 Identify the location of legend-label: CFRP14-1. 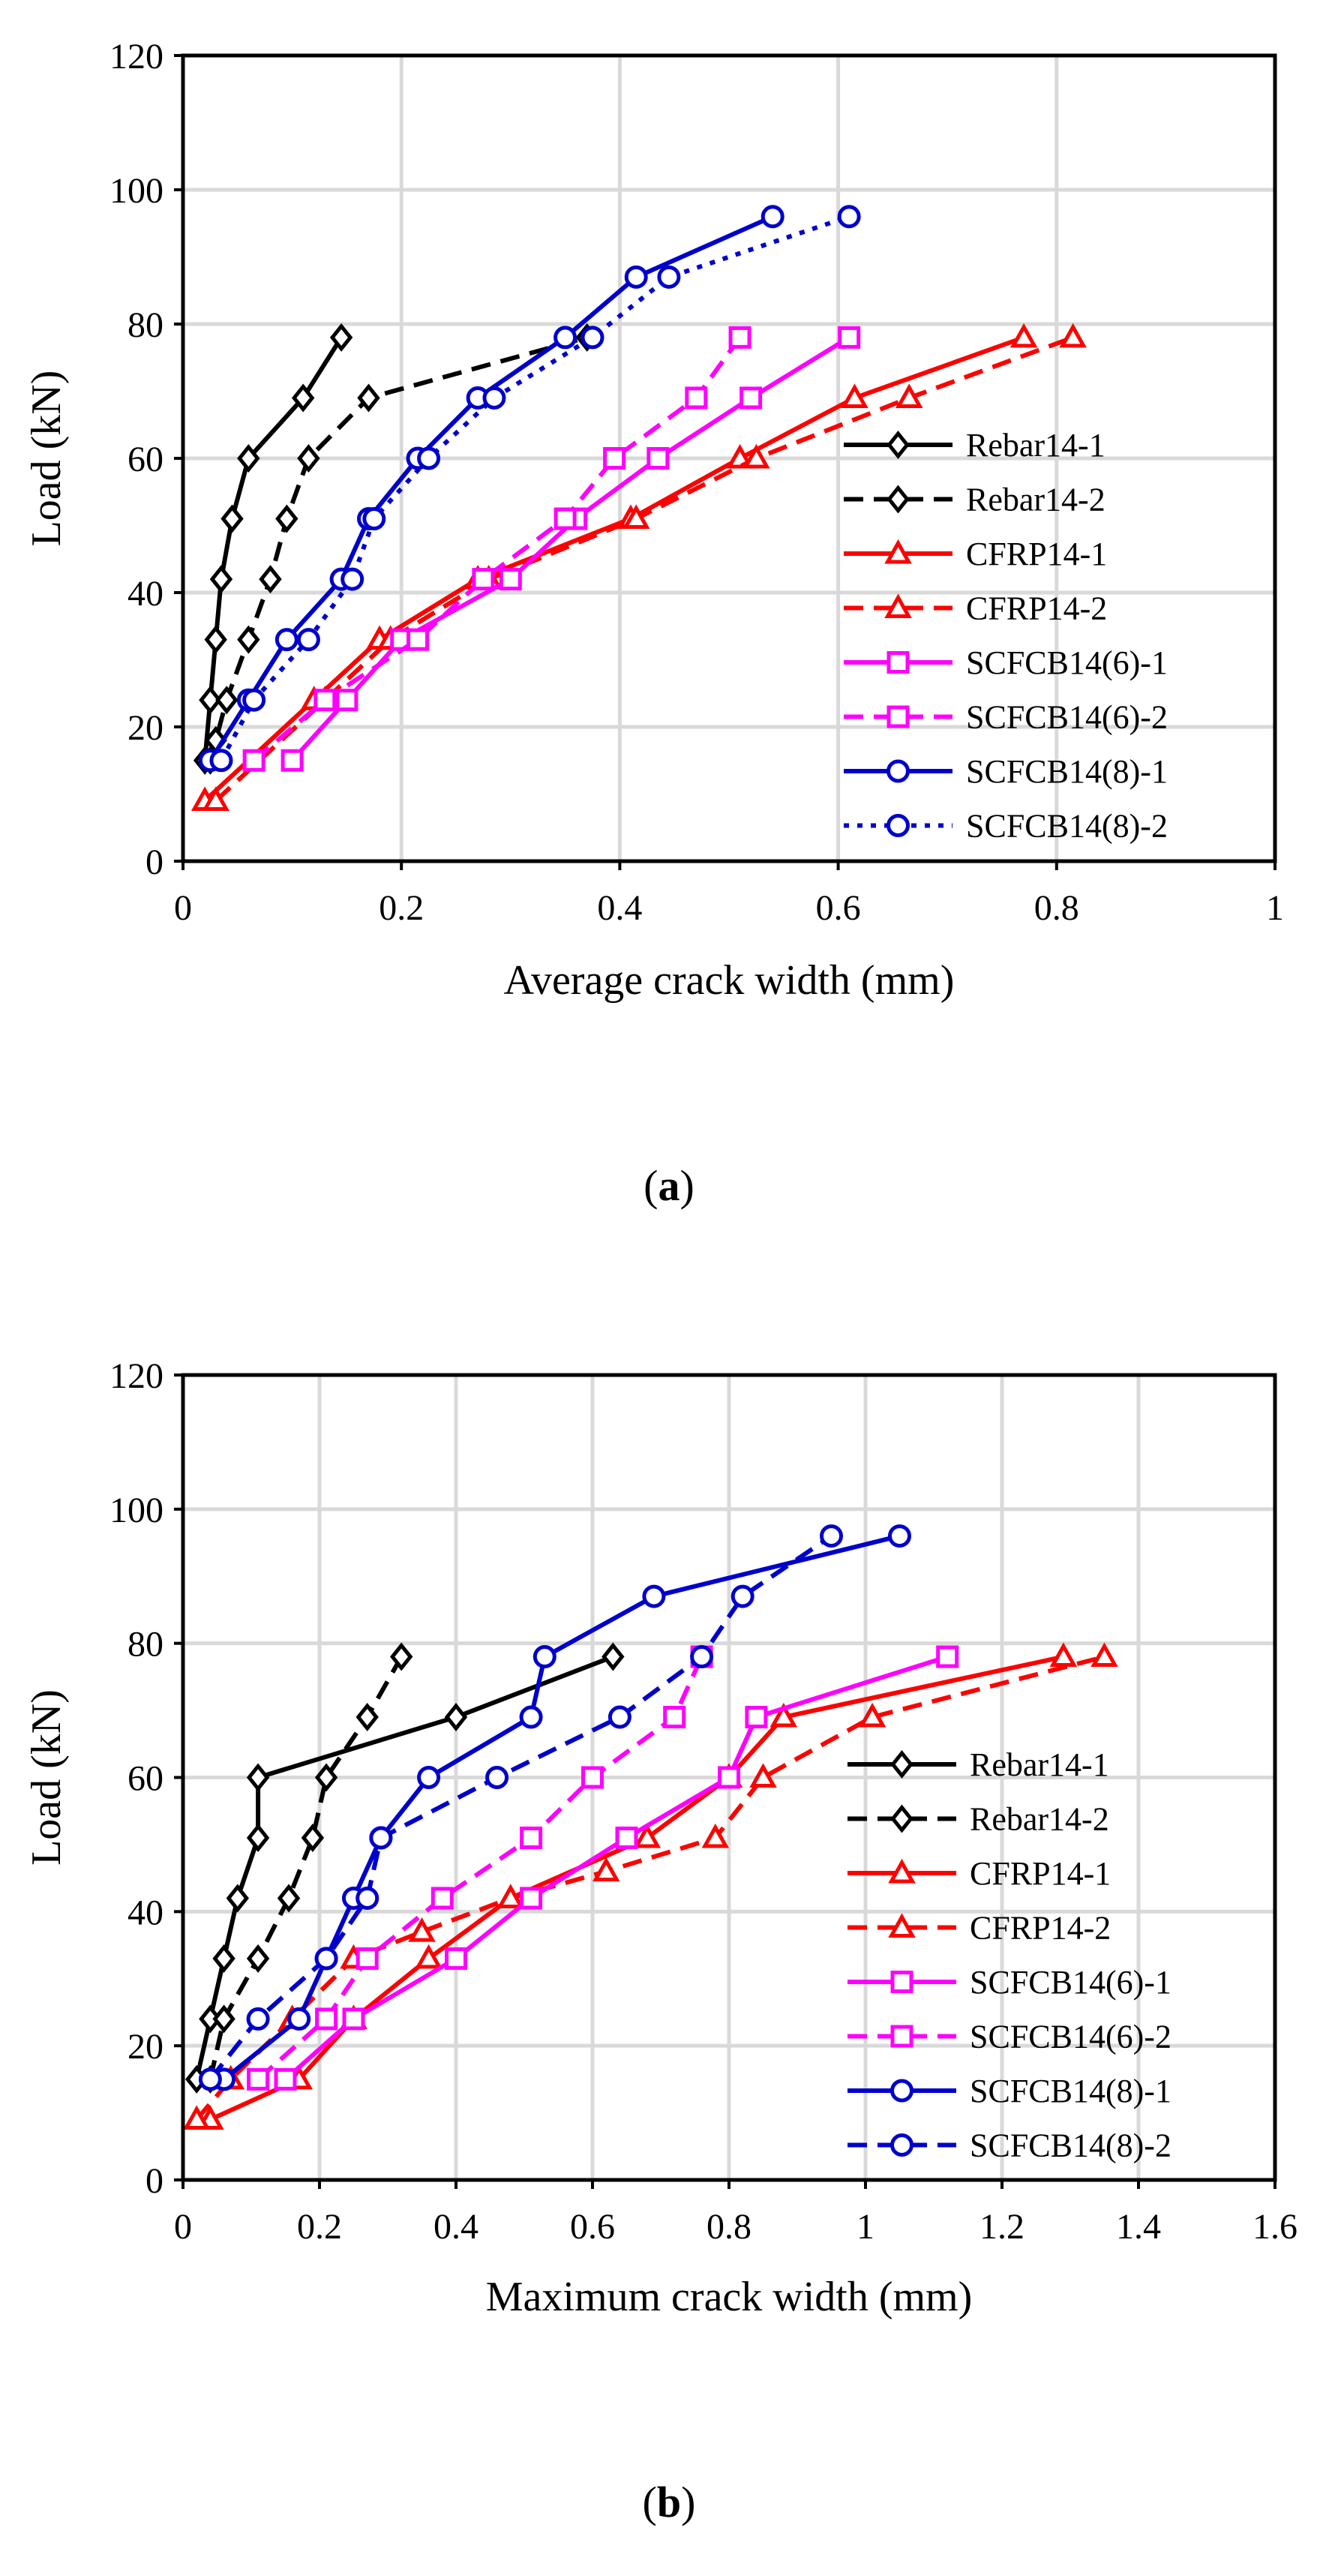
(1040, 1873).